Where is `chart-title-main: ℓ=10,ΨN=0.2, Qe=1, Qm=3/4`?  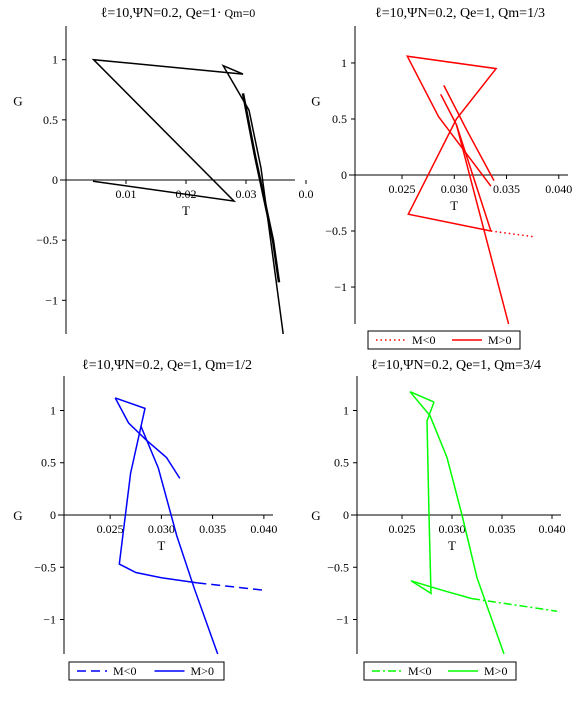
chart-title-main: ℓ=10,ΨN=0.2, Qe=1, Qm=3/4 is located at coordinates (456, 365).